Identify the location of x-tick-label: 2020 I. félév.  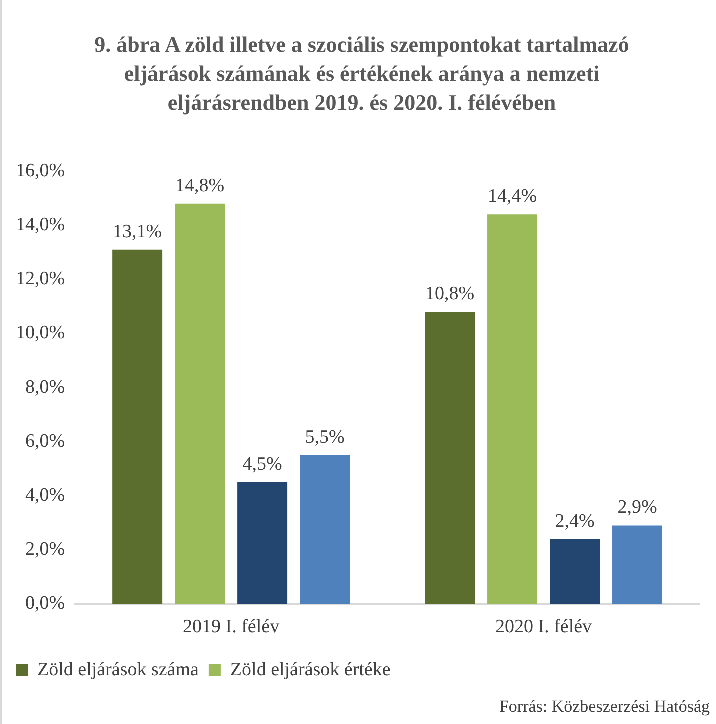
(544, 627).